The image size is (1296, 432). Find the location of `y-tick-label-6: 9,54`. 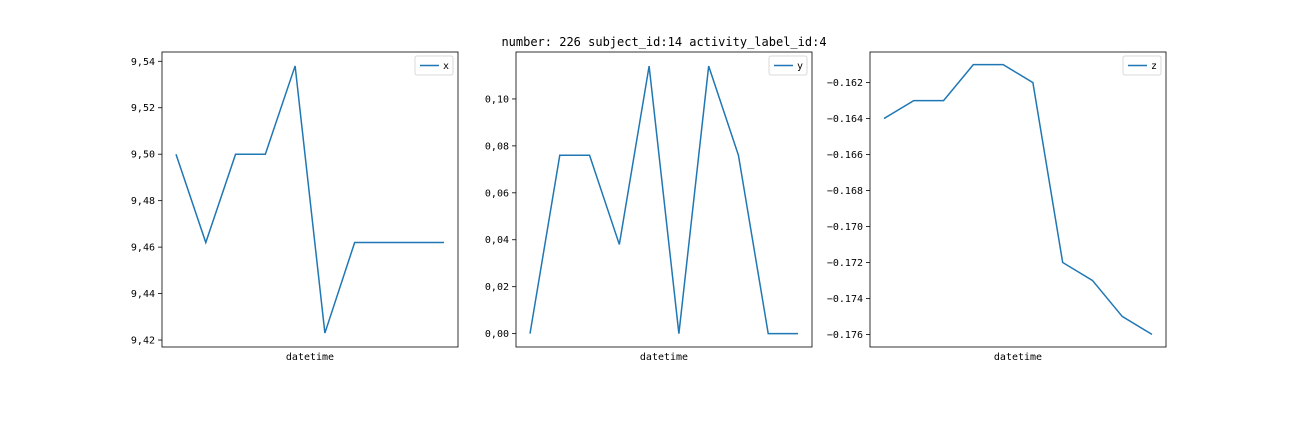

y-tick-label-6: 9,54 is located at coordinates (143, 62).